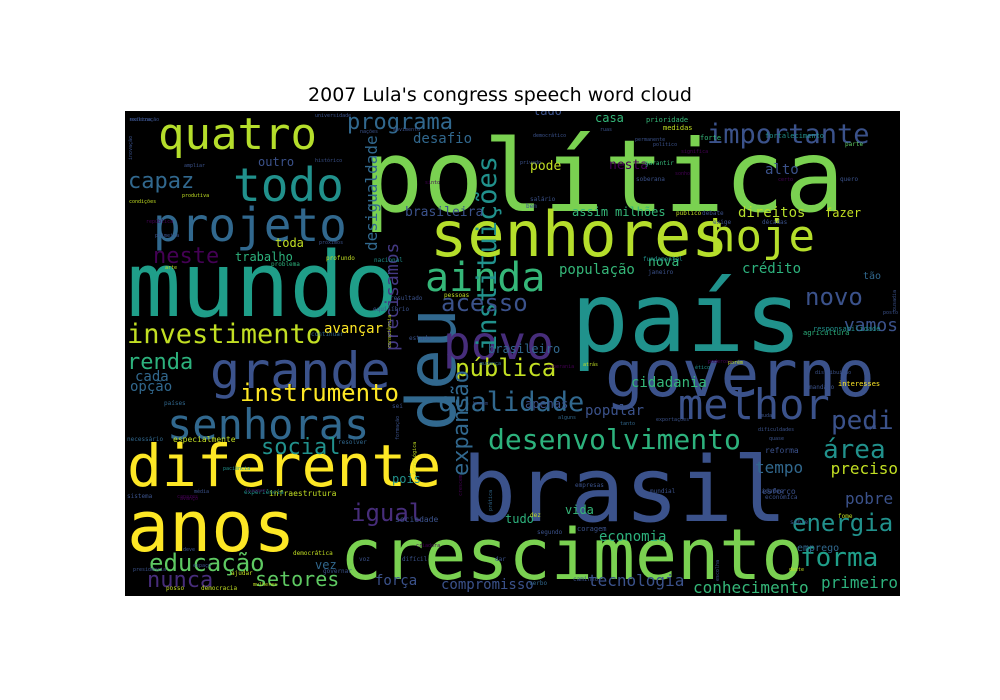 Image resolution: width=1000 pixels, height=700 pixels. Describe the element at coordinates (859, 384) in the screenshot. I see `word-interesses: interesses` at that location.